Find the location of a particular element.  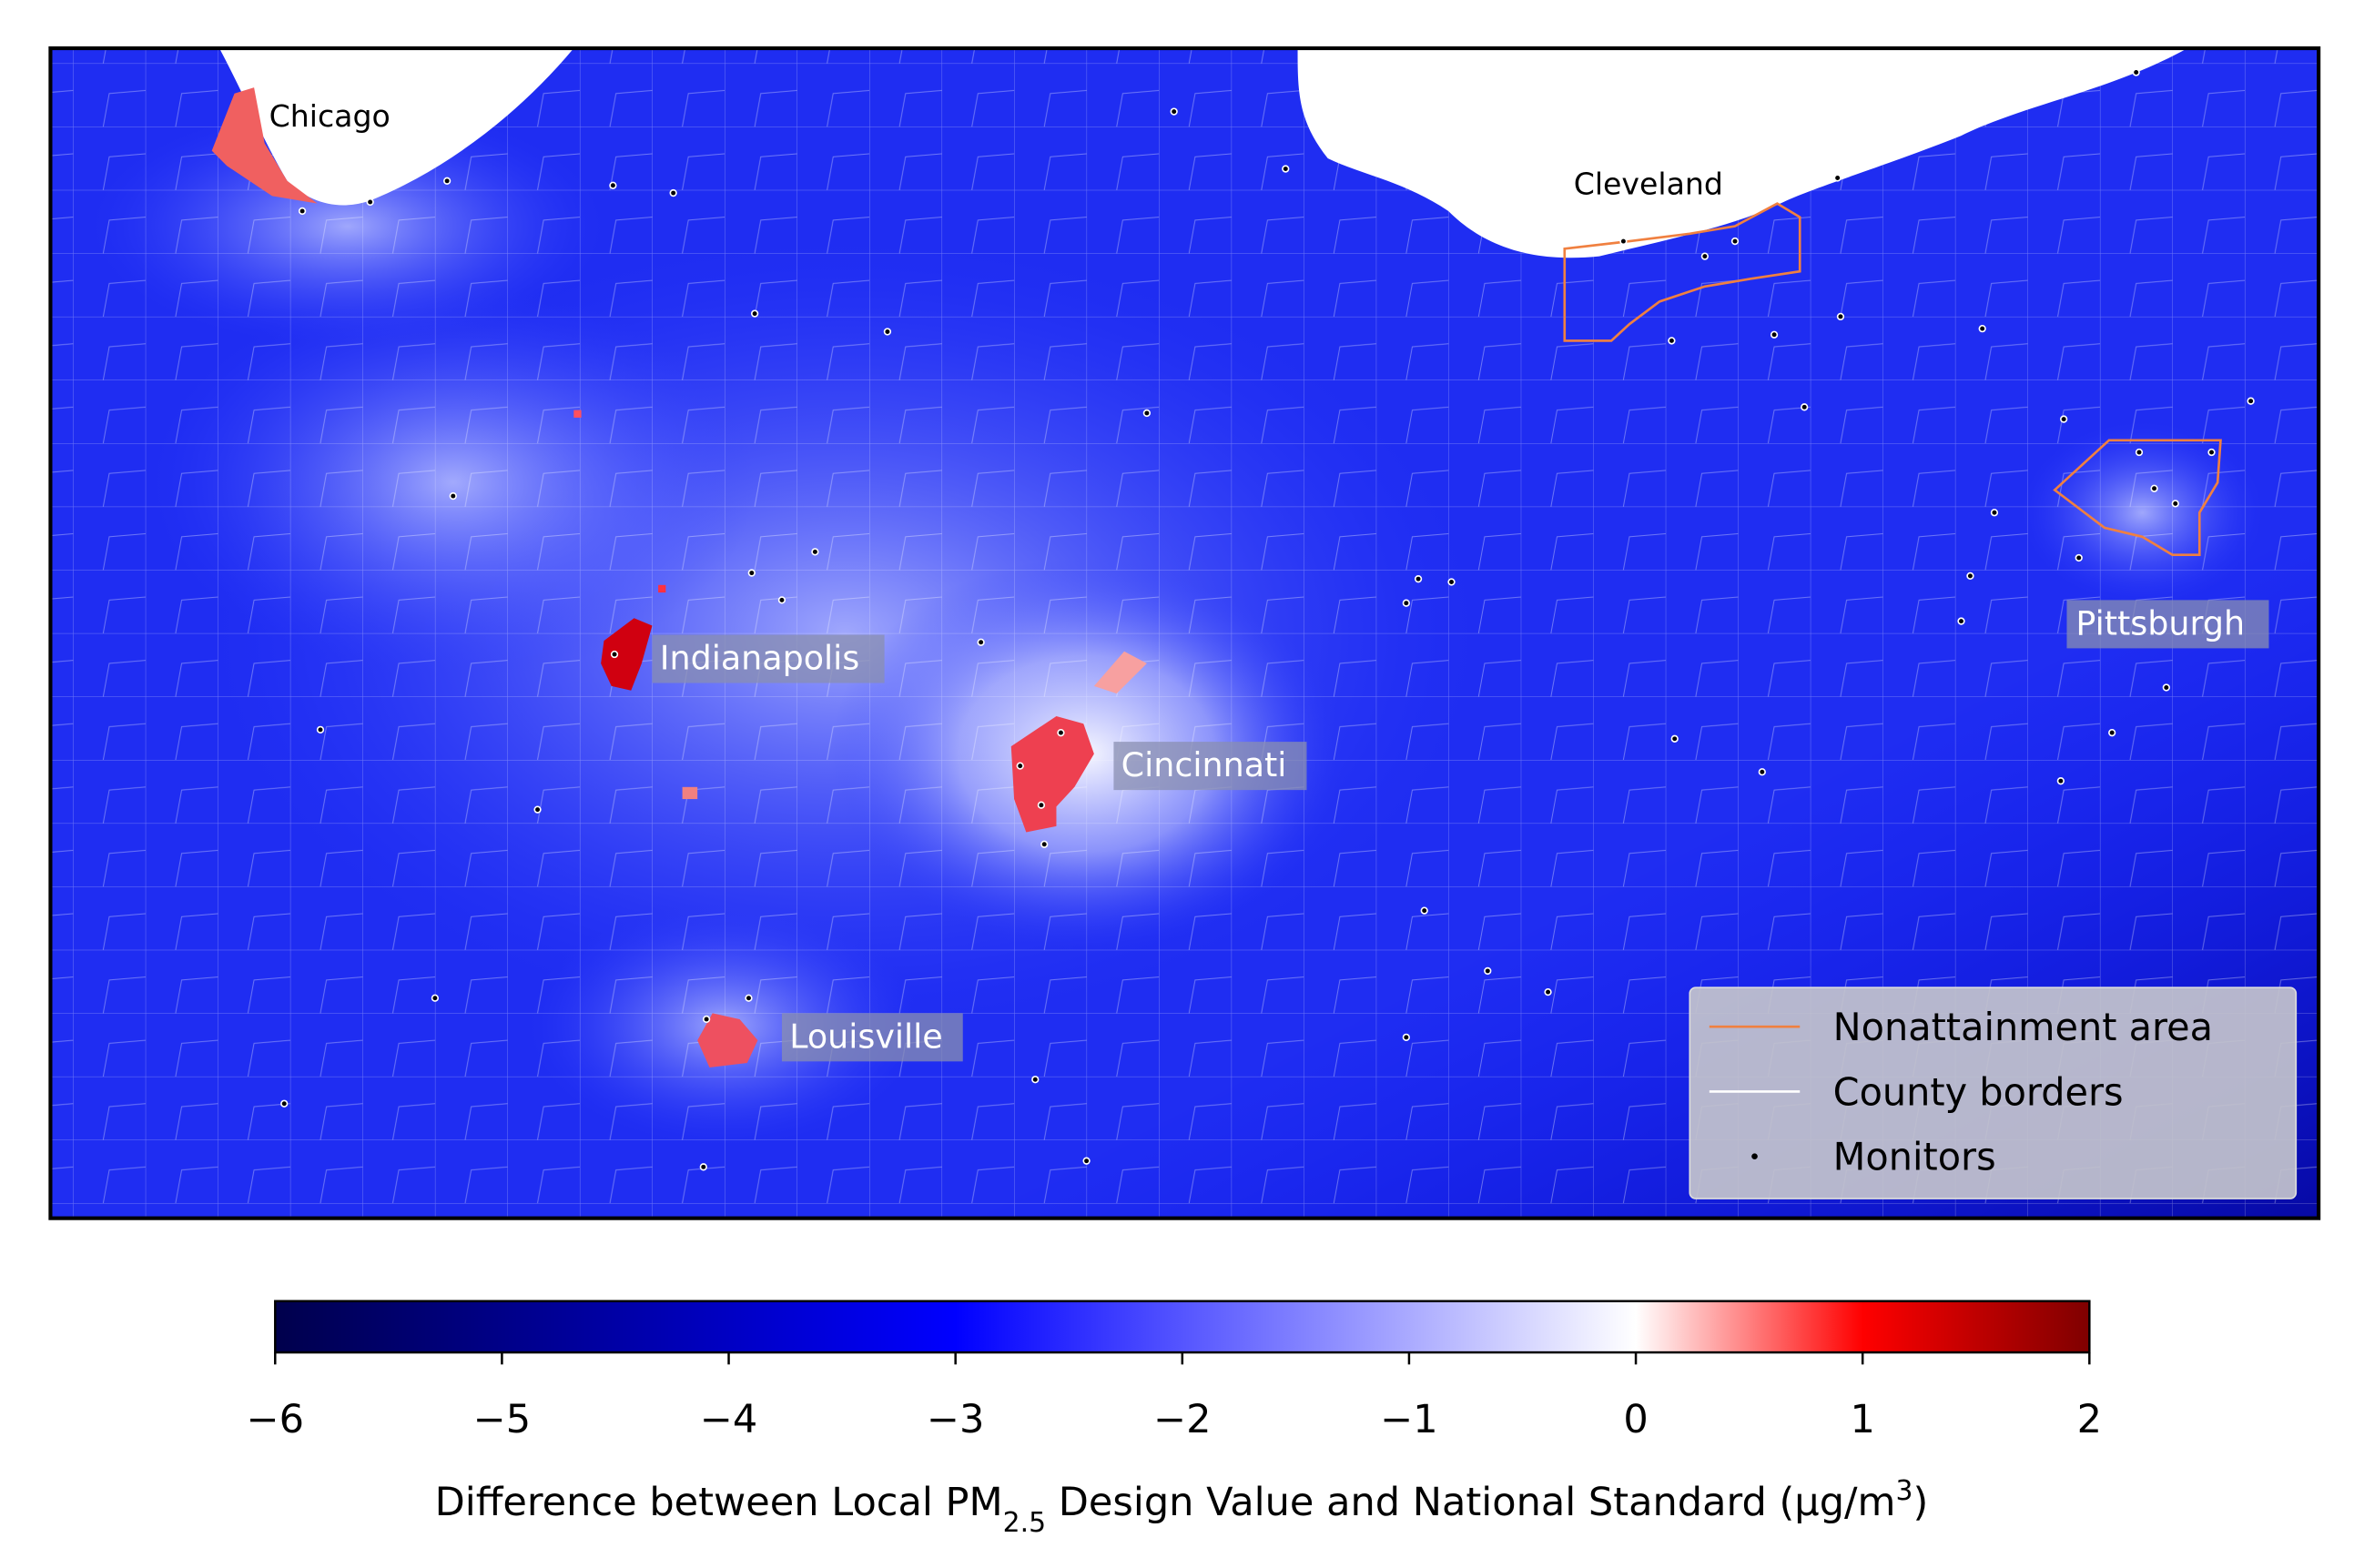

city-label: Indianapolis is located at coordinates (760, 658).